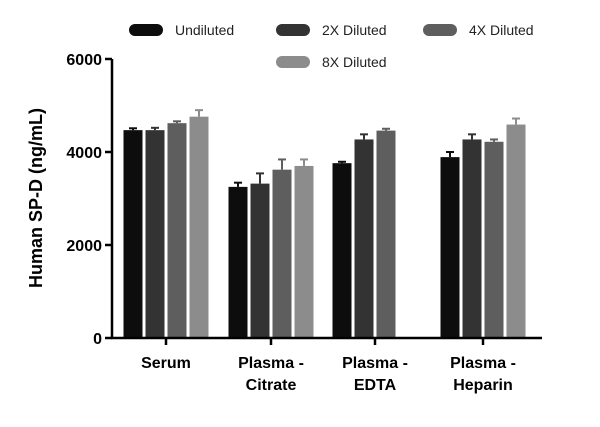 Image resolution: width=600 pixels, height=427 pixels. I want to click on x-tick-label: Serum, so click(166, 363).